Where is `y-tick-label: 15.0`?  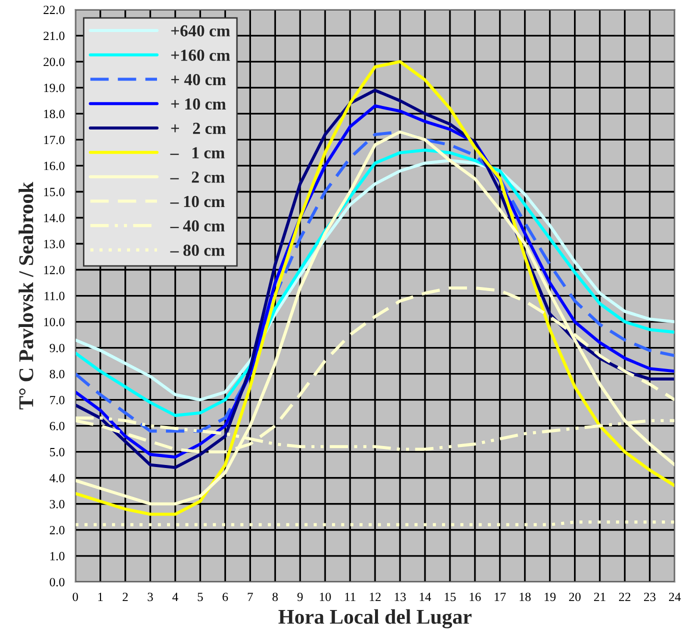 y-tick-label: 15.0 is located at coordinates (54, 192).